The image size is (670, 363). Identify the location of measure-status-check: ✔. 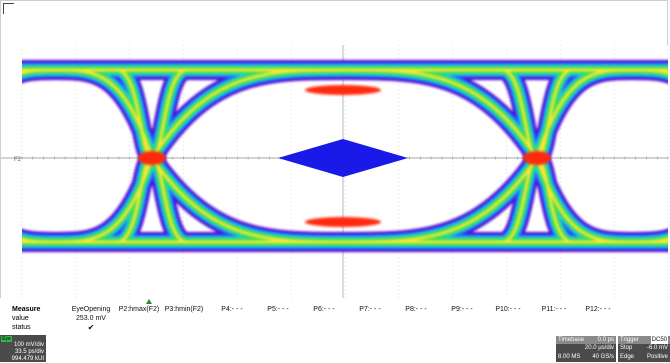
(91, 327).